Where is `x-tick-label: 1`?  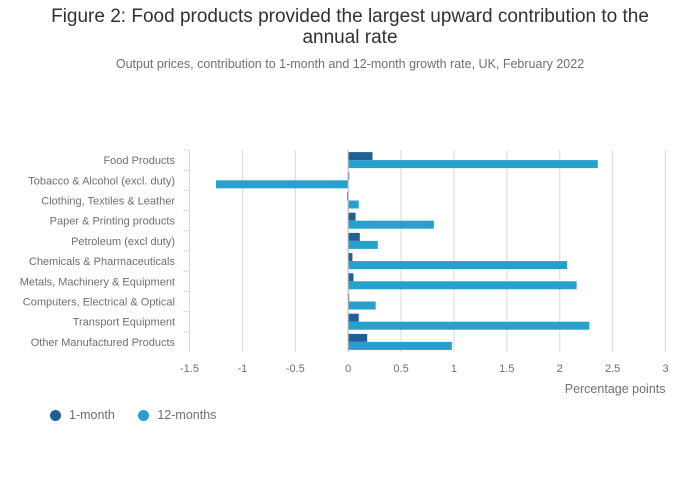 x-tick-label: 1 is located at coordinates (454, 369).